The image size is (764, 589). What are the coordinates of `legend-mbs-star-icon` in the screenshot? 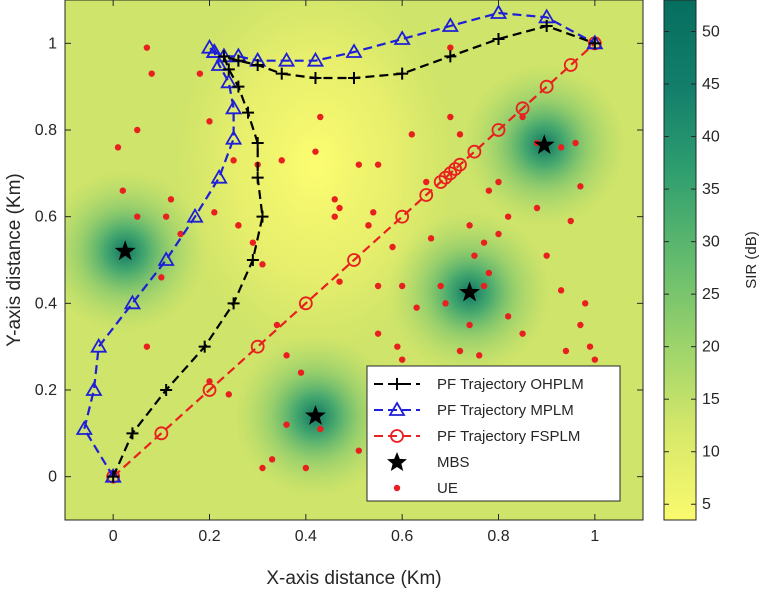 It's located at (397, 461).